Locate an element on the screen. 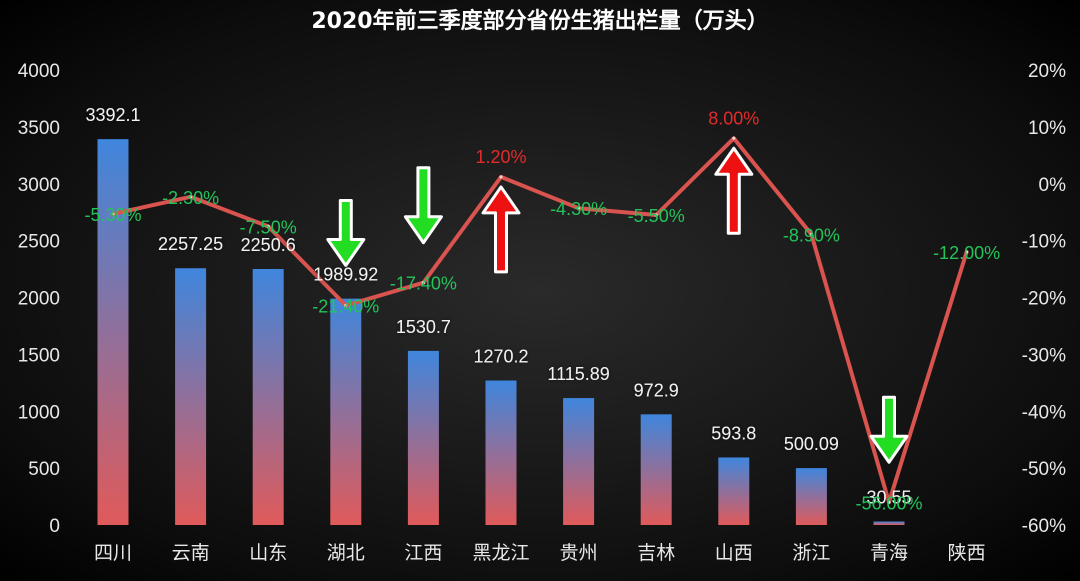  y-left-tick-label: 4000 is located at coordinates (39, 71).